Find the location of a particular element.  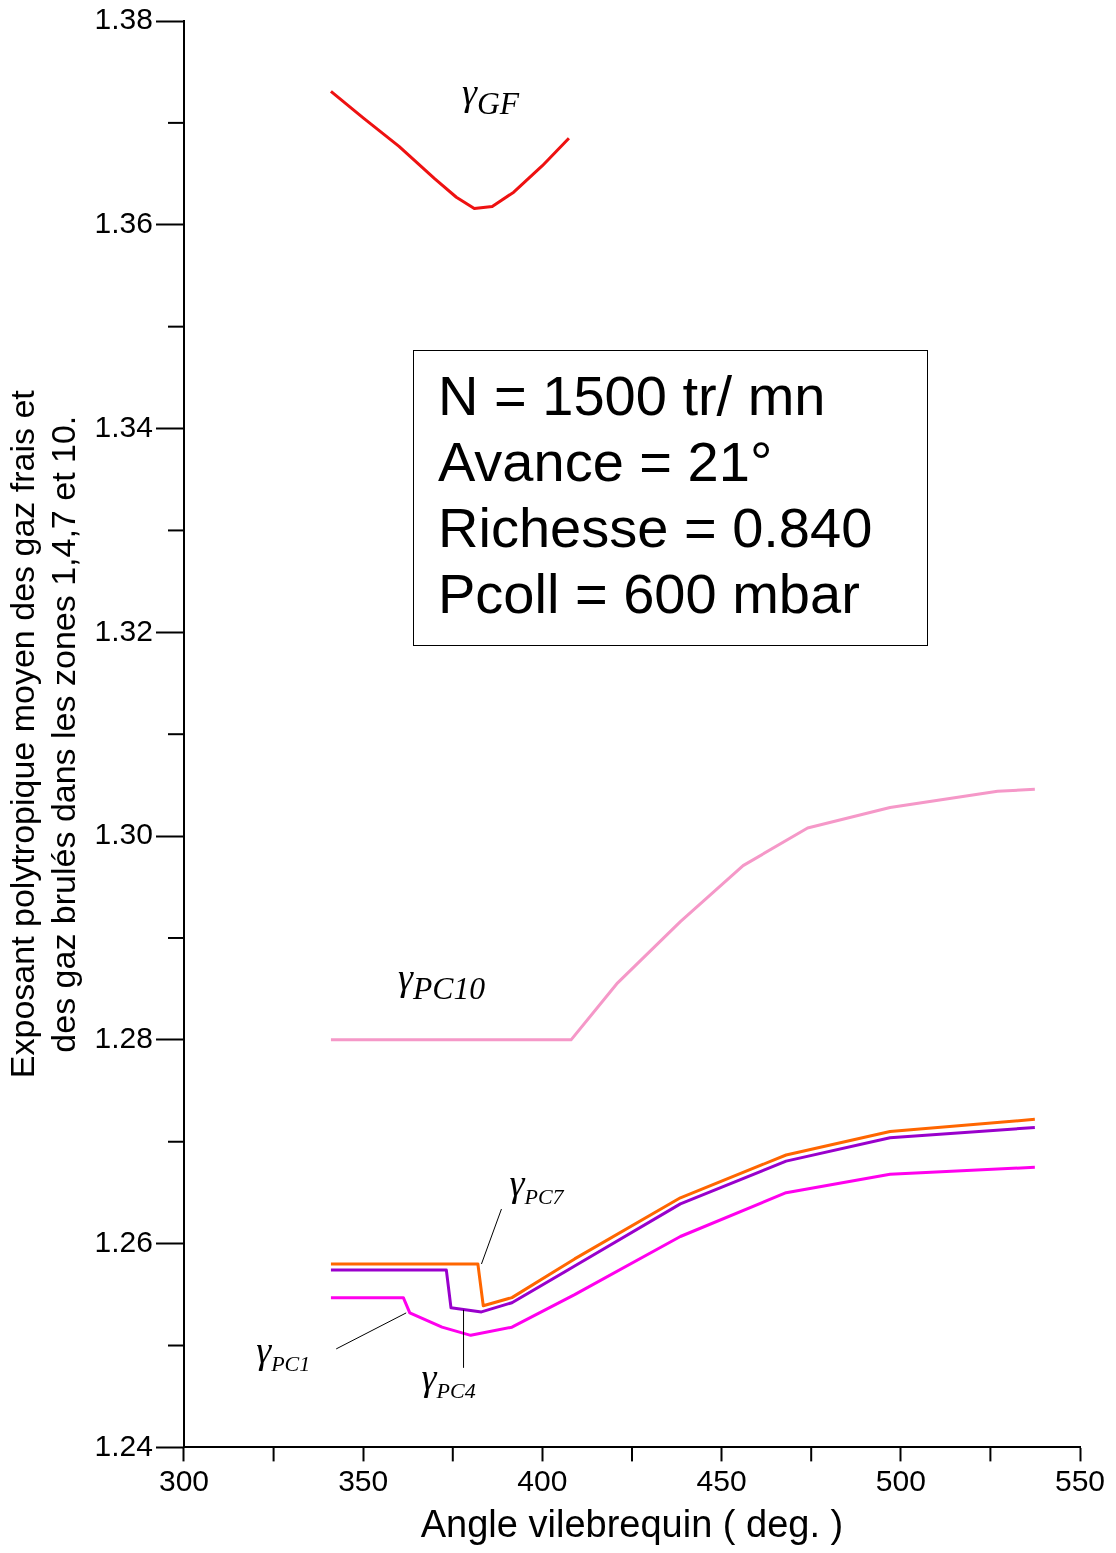

y-tick-label: 1.30 is located at coordinates (123, 834).